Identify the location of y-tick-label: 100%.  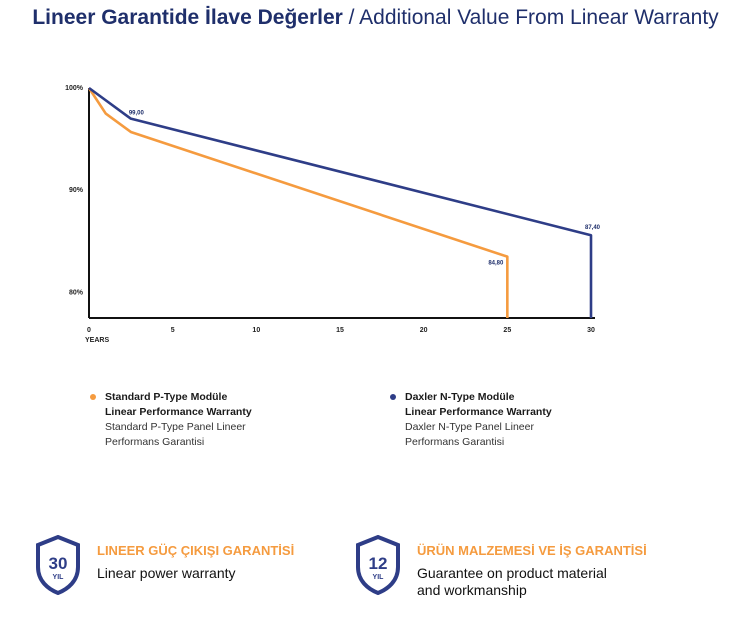
(74, 88).